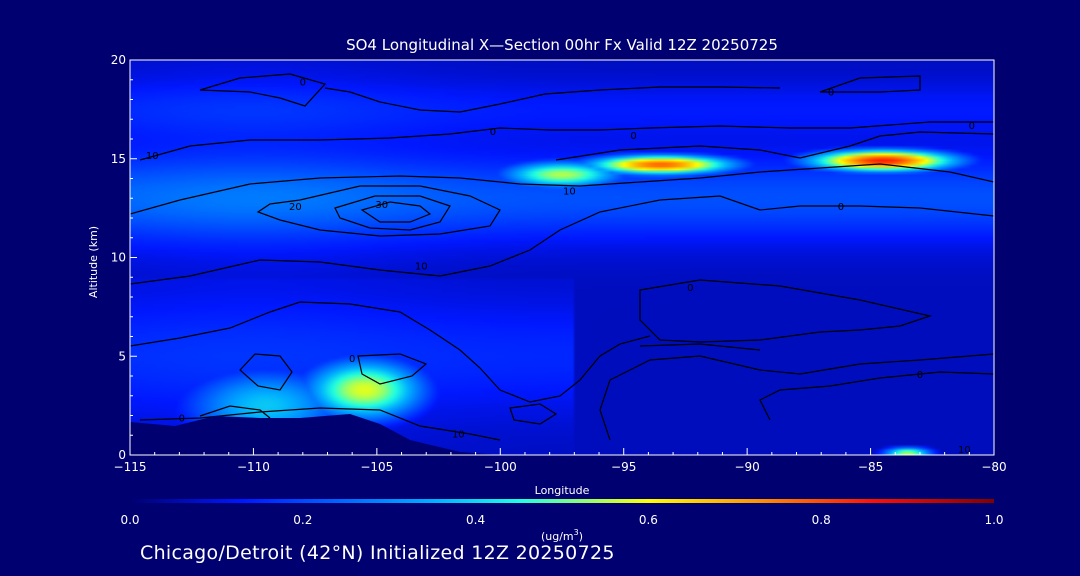 The height and width of the screenshot is (576, 1080). Describe the element at coordinates (562, 490) in the screenshot. I see `x-axis-label: Longitude` at that location.